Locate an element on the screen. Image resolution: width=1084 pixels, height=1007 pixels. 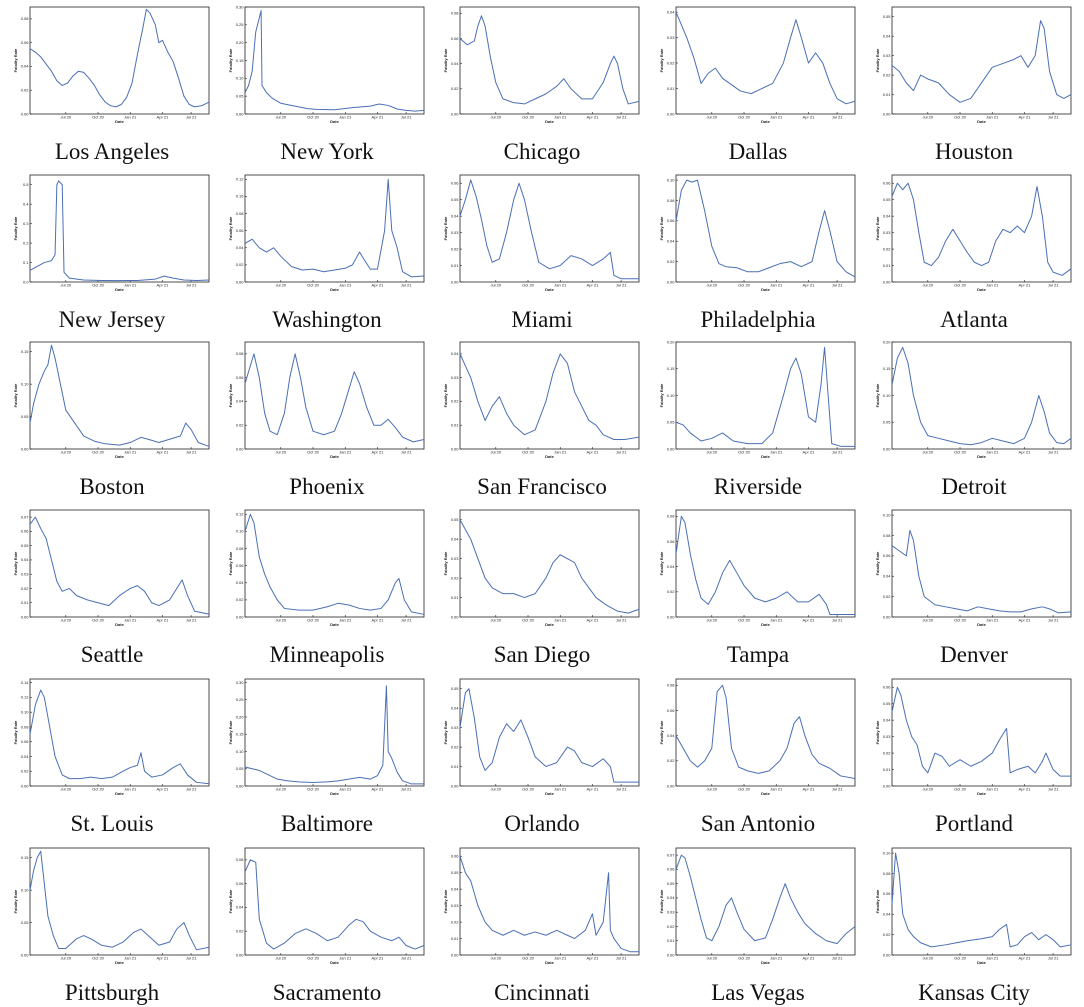
y-tick-label: 0.0 is located at coordinates (26, 281).